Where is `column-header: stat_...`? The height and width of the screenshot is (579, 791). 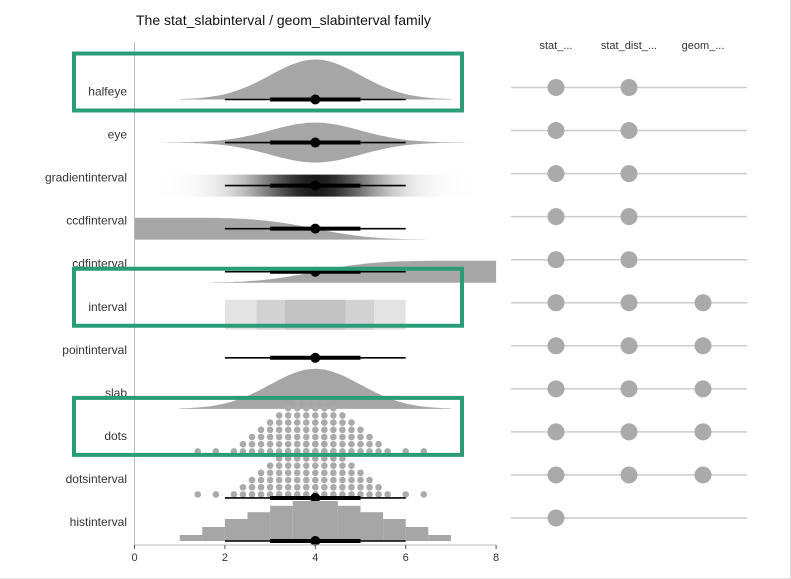
column-header: stat_... is located at coordinates (555, 46).